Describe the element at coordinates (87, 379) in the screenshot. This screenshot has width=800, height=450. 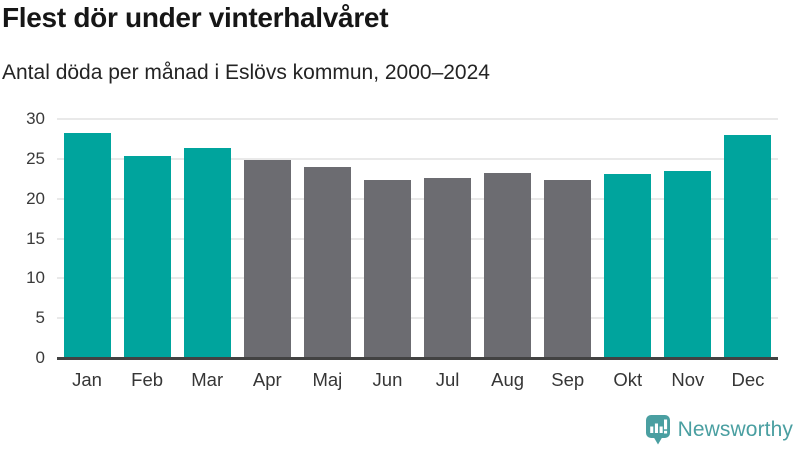
I see `x-tick-label-jan: Jan` at that location.